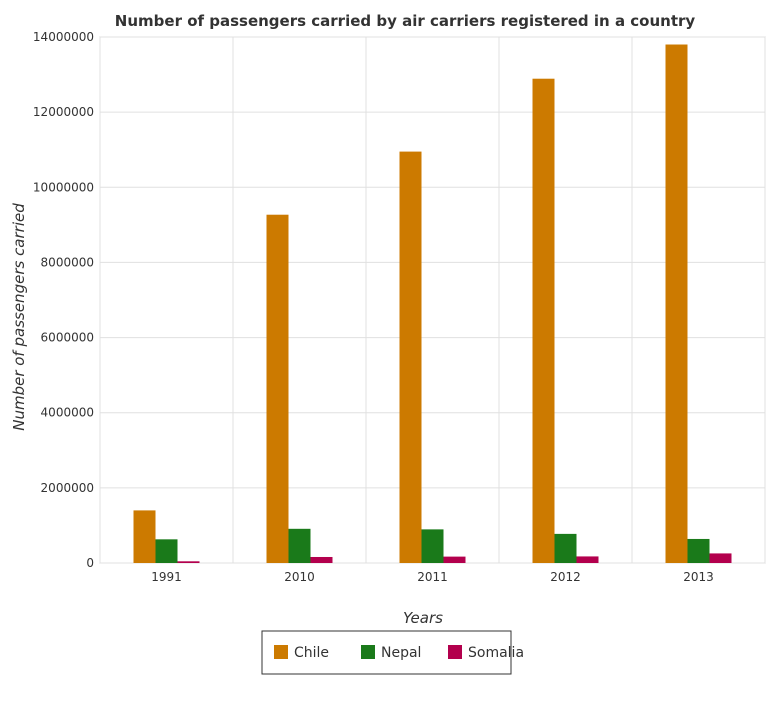  I want to click on y-tick-label: 4000000, so click(67, 413).